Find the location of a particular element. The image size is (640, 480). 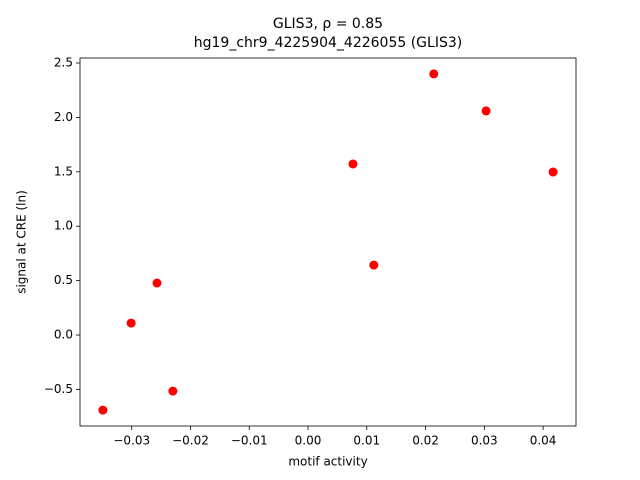

x-tick-label: 0.04 is located at coordinates (543, 441).